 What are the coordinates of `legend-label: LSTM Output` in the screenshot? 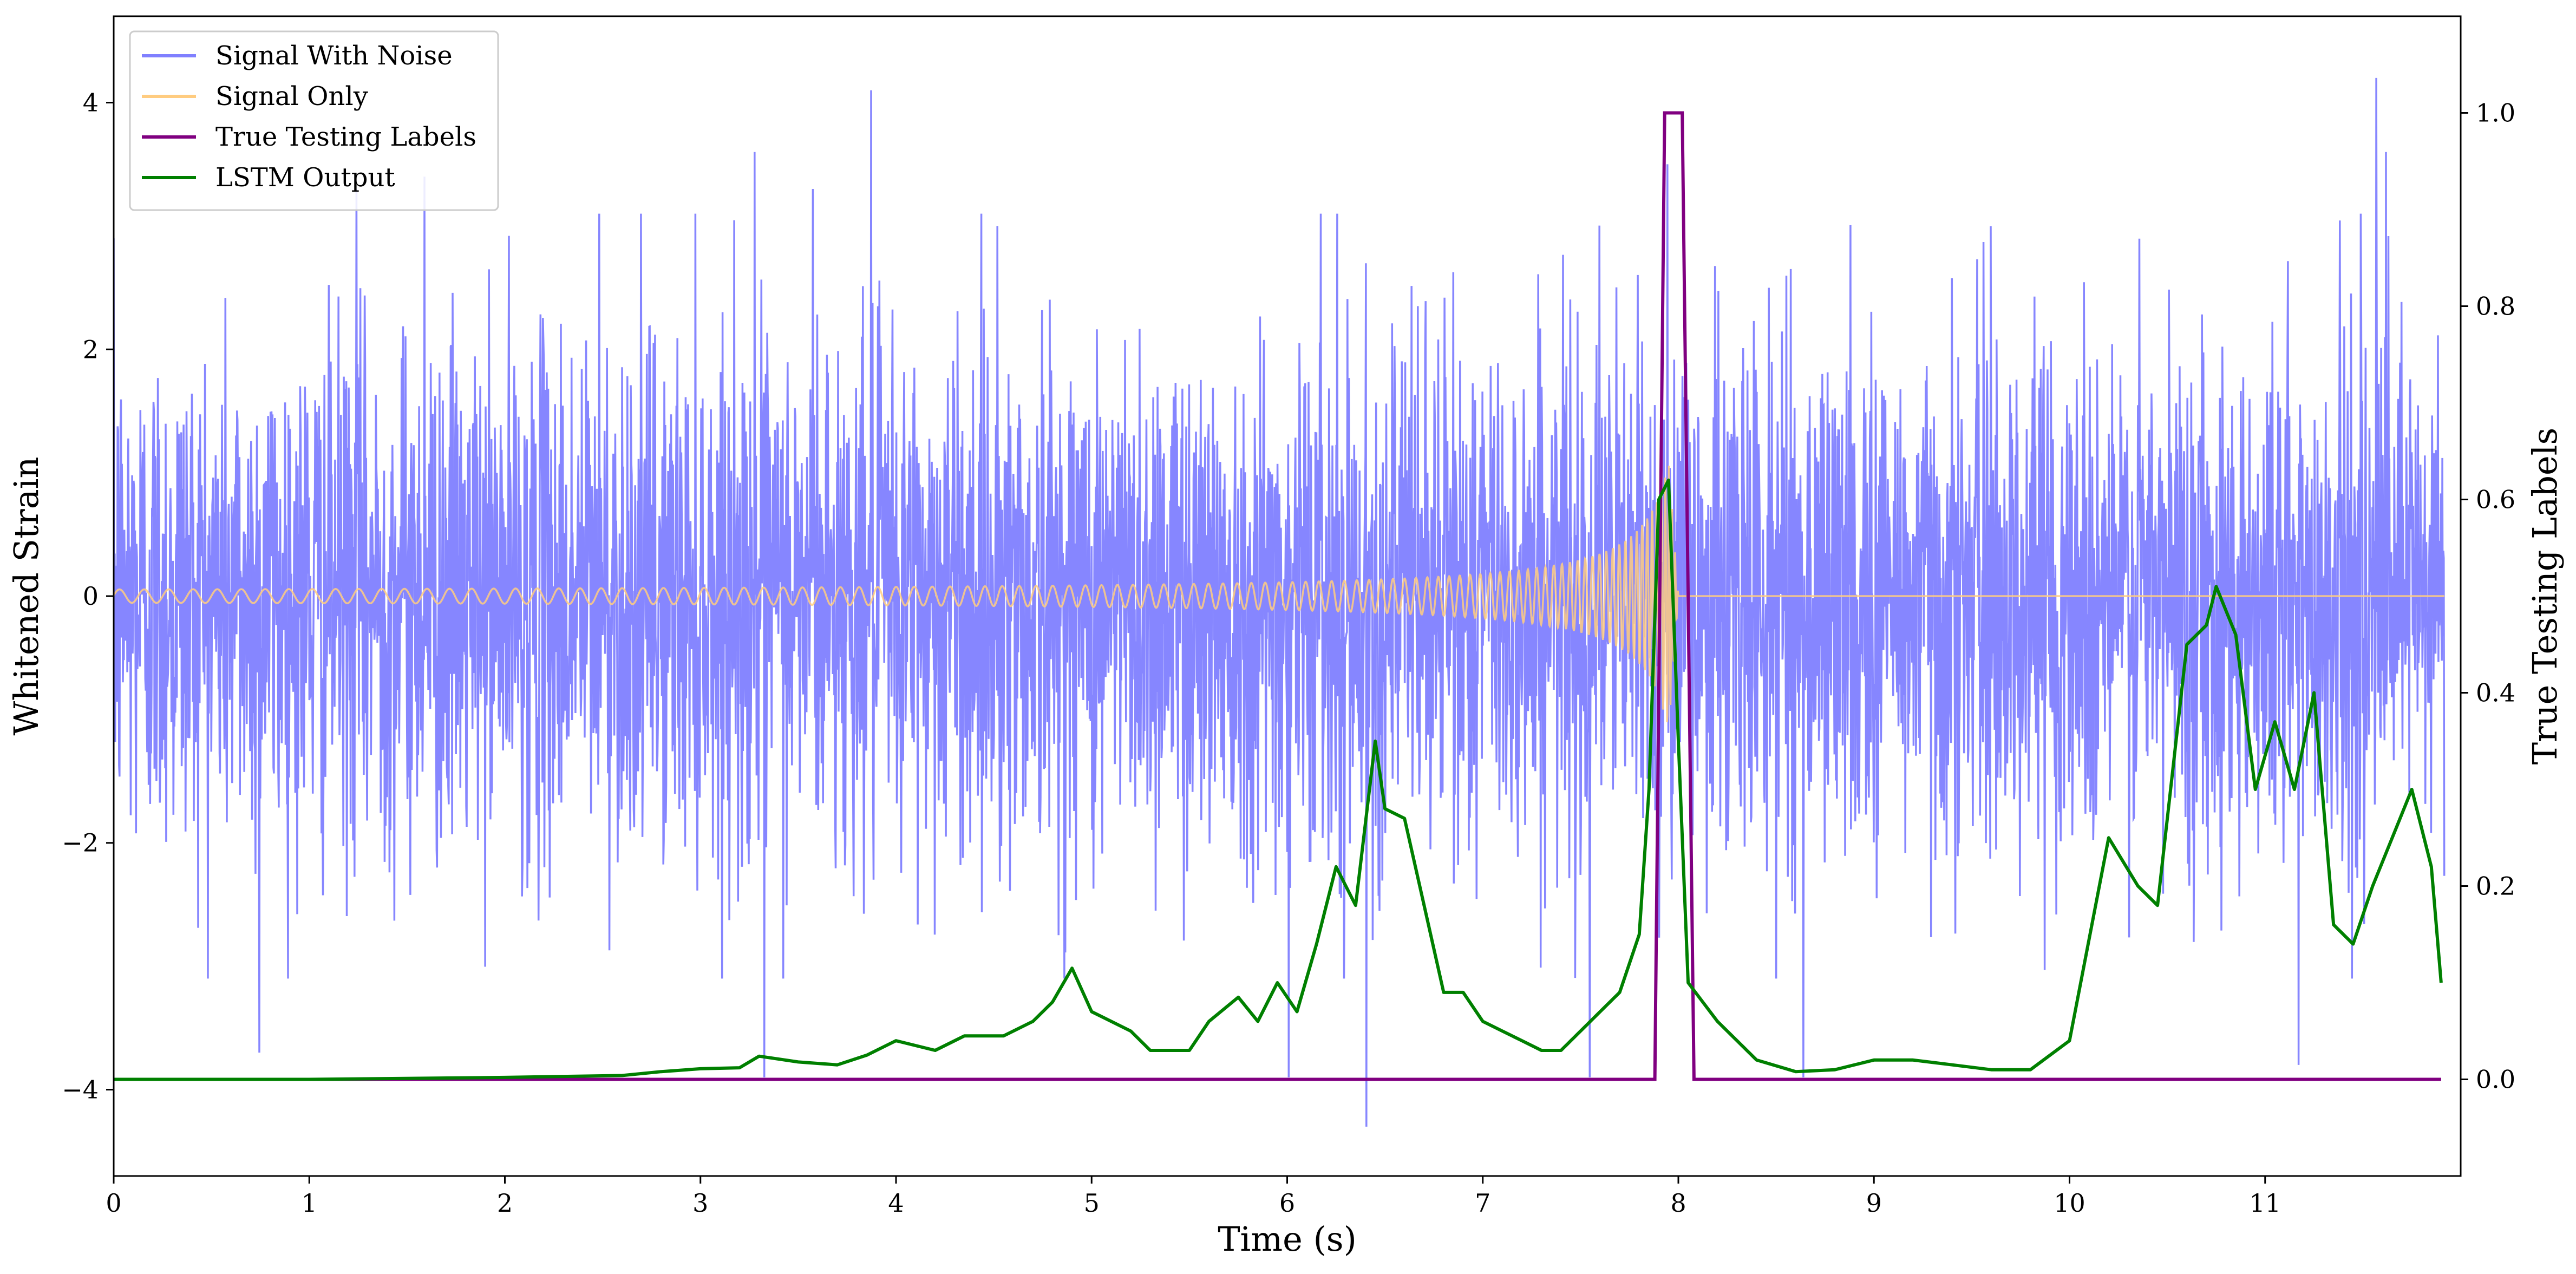 It's located at (305, 177).